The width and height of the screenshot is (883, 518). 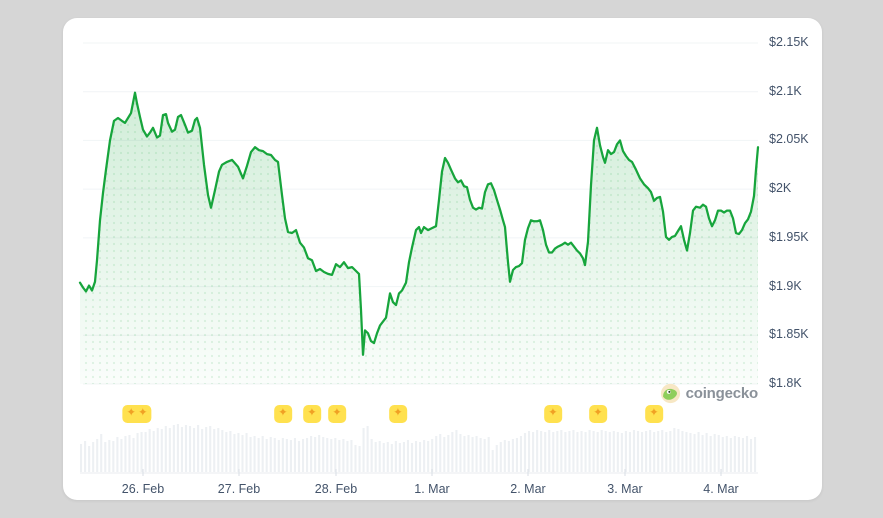 What do you see at coordinates (780, 188) in the screenshot?
I see `y-axis-label: $2K` at bounding box center [780, 188].